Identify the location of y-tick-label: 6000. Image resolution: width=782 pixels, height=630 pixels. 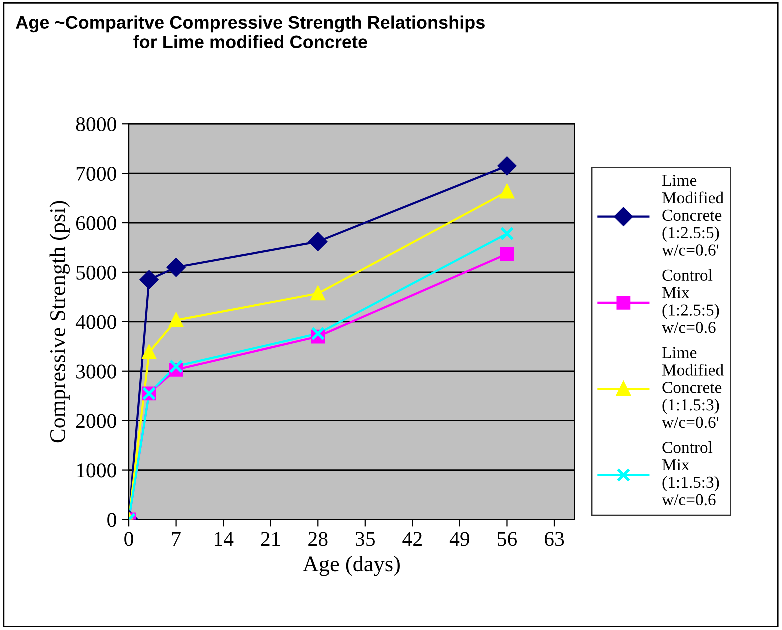
(96, 223).